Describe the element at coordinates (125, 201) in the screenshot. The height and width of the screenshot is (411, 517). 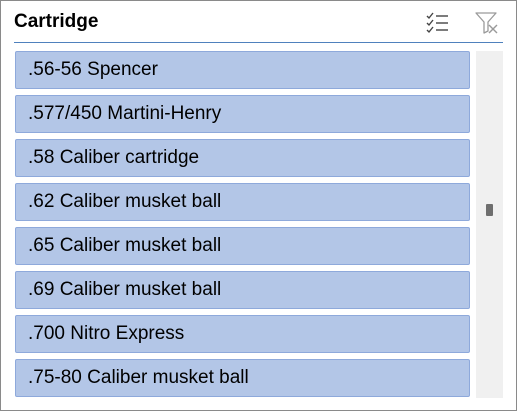
I see `slicer-item-label: .62 Caliber musket ball` at that location.